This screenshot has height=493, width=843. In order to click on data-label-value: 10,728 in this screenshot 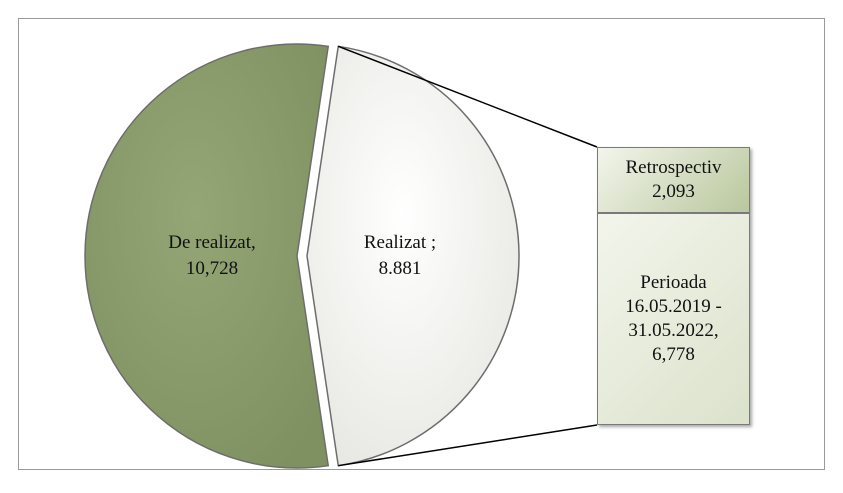, I will do `click(212, 268)`.